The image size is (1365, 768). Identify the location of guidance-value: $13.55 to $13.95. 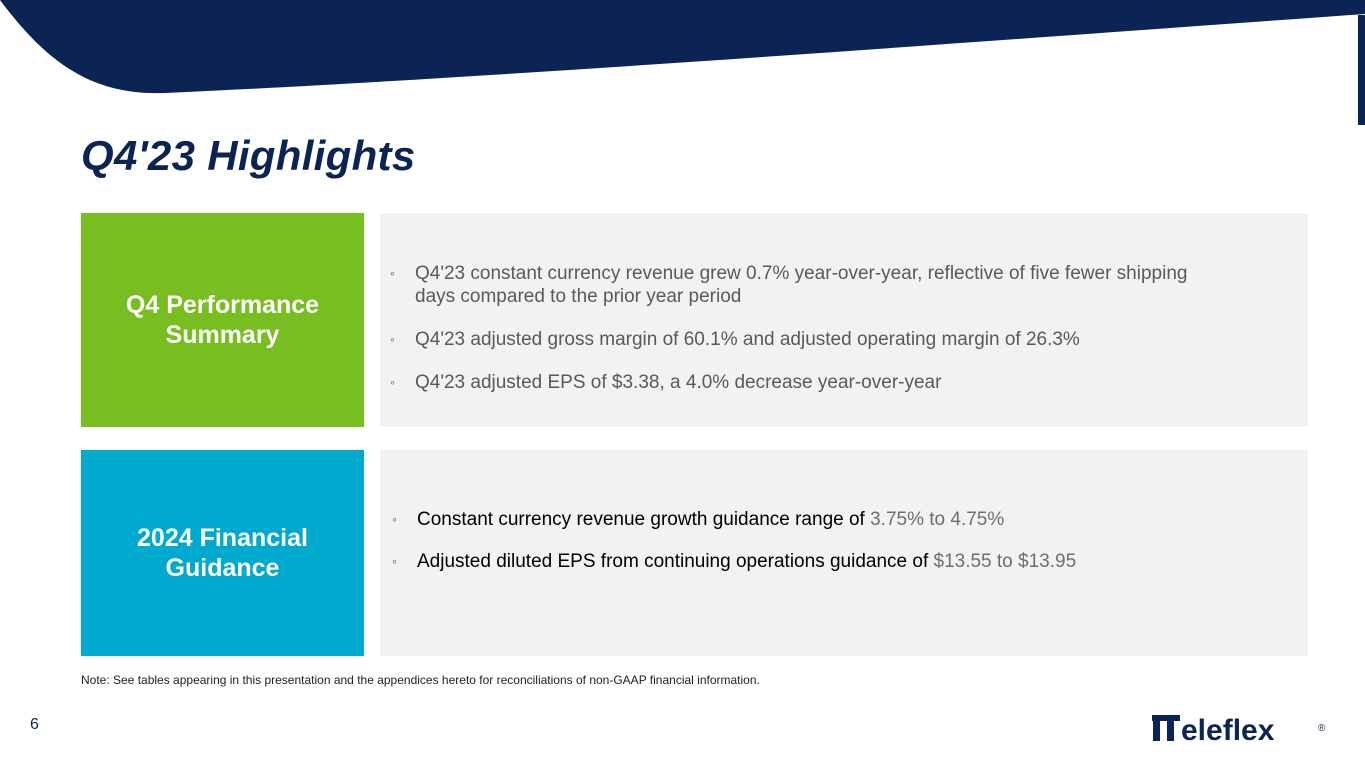
(1005, 561).